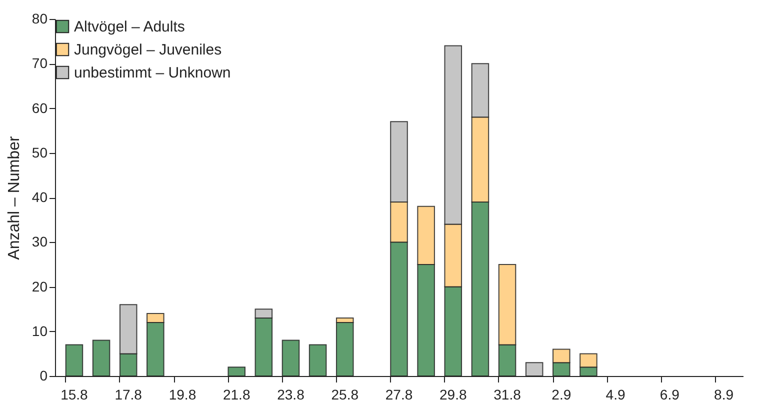 Image resolution: width=772 pixels, height=410 pixels. I want to click on x-tick-label: 25.8, so click(345, 394).